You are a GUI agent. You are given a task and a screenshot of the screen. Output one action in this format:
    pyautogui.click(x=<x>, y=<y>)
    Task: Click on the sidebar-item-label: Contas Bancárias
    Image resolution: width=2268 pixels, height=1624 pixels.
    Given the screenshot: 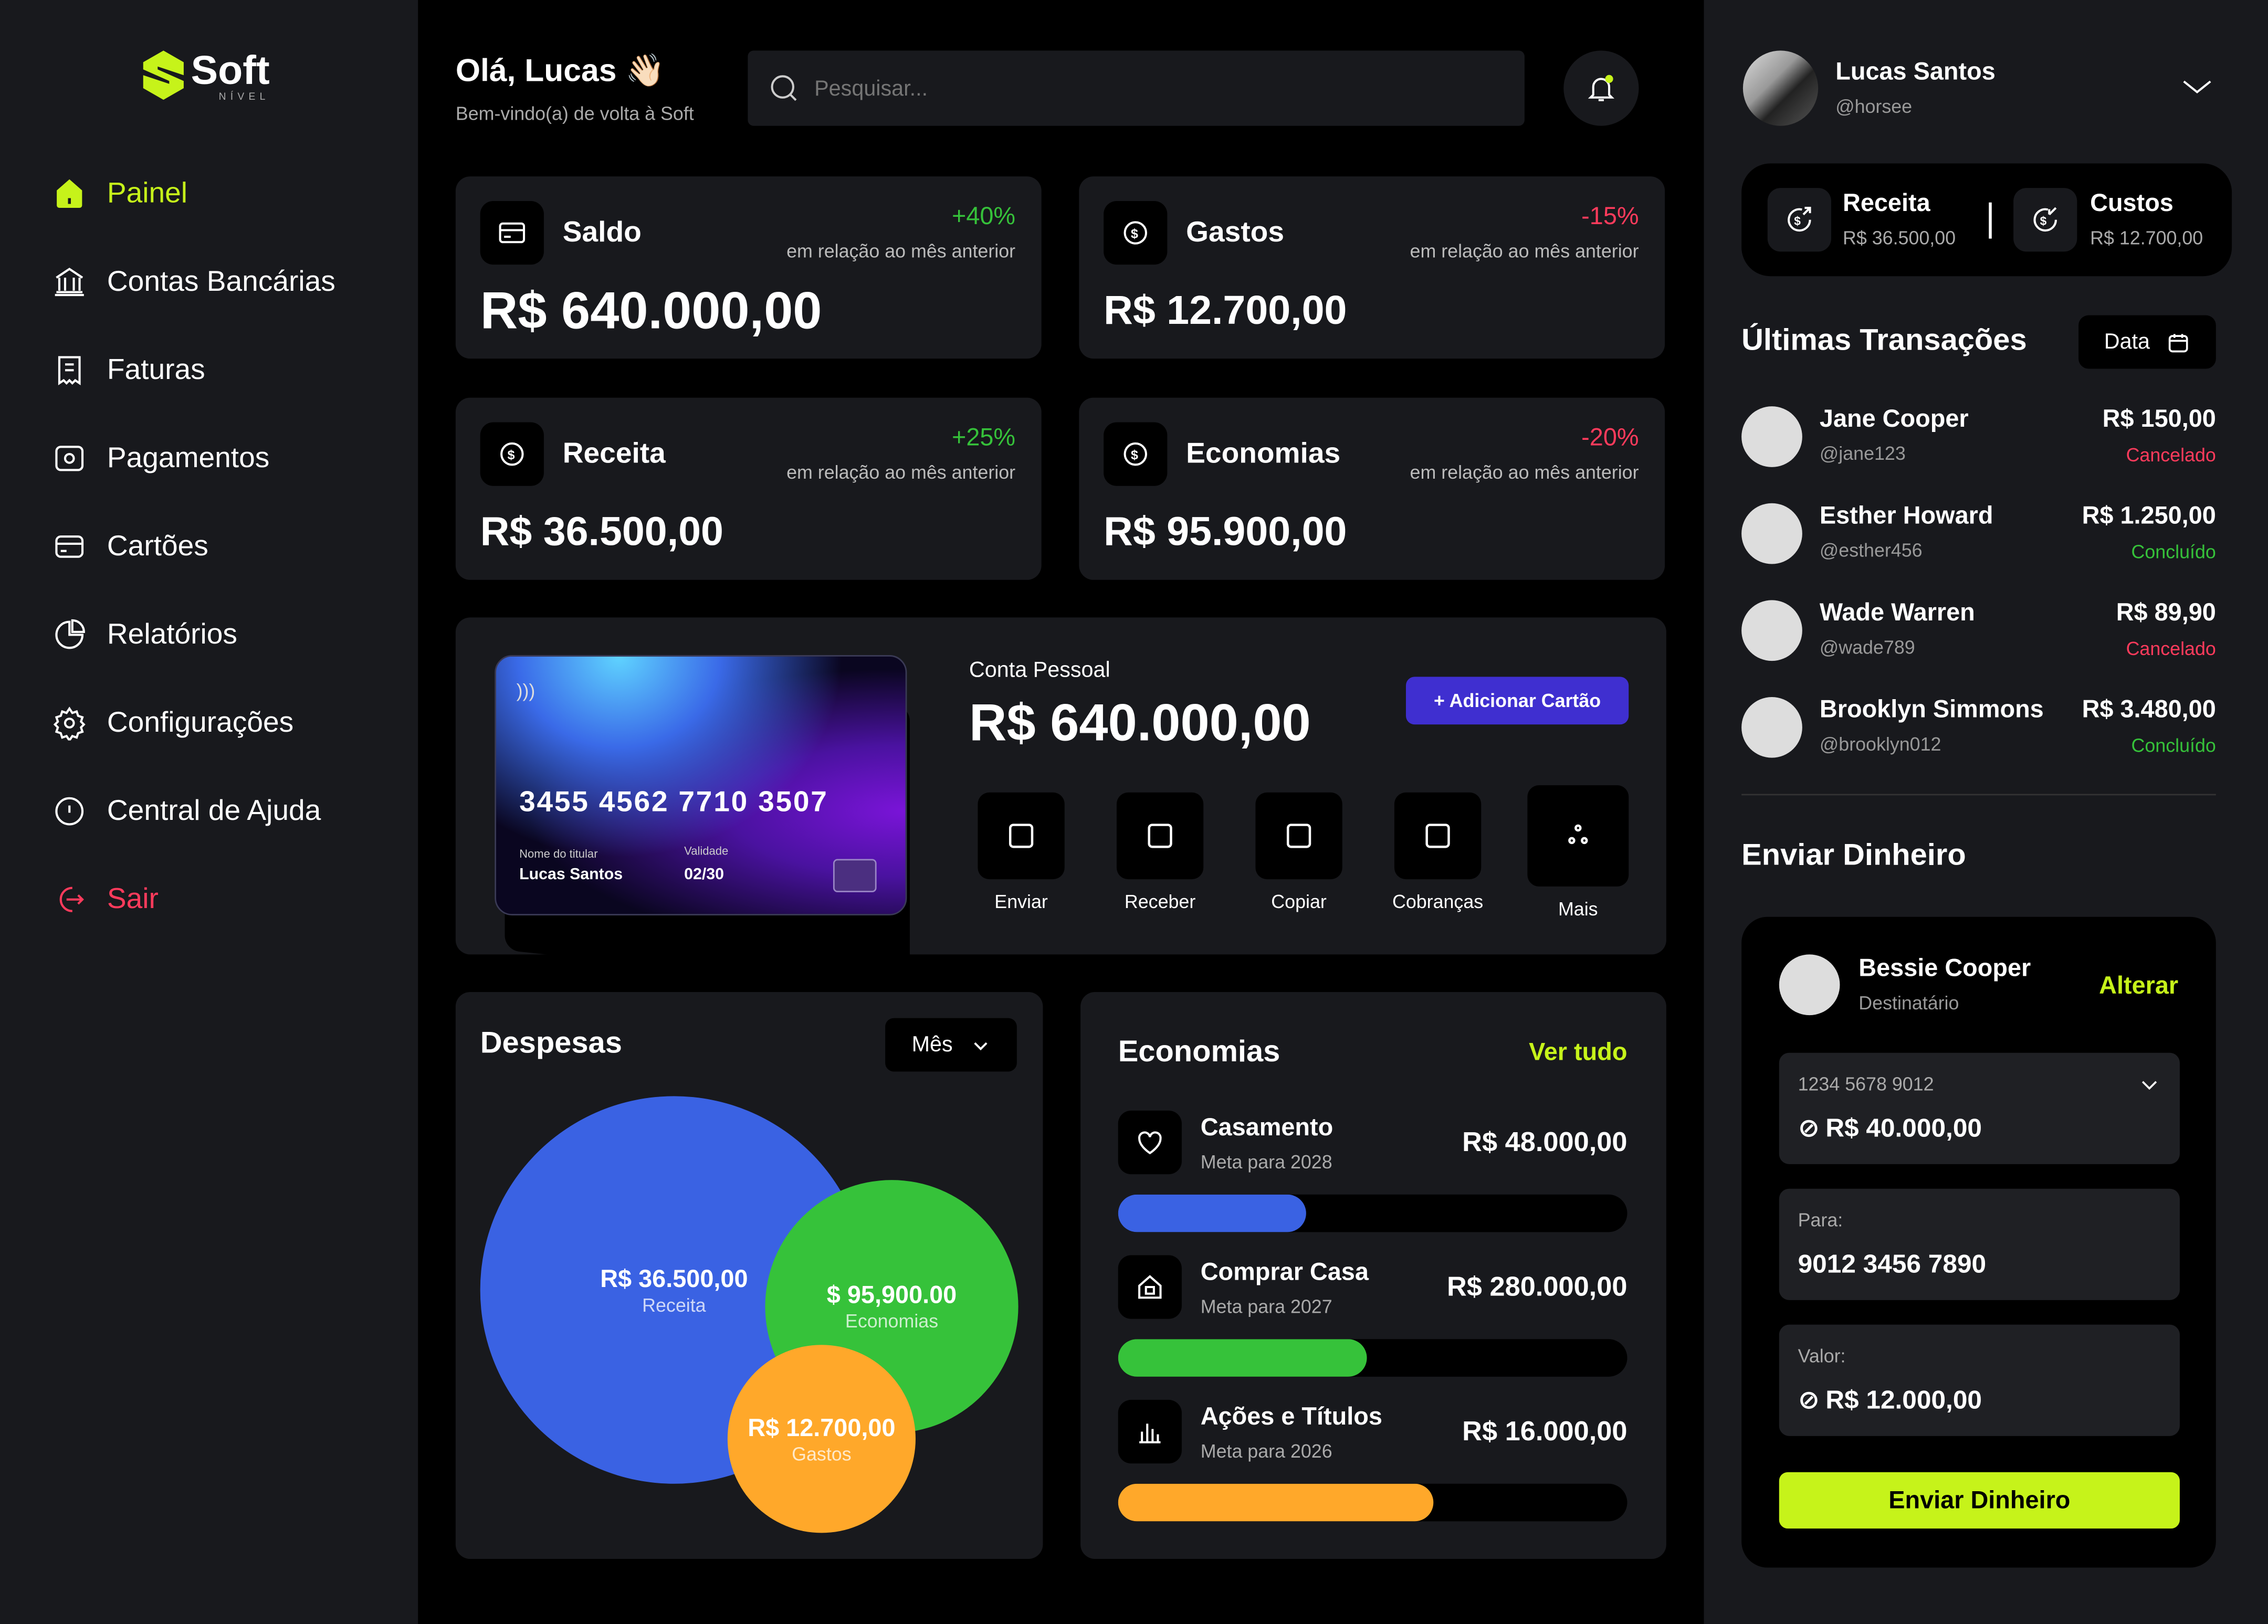 What is the action you would take?
    pyautogui.click(x=221, y=281)
    